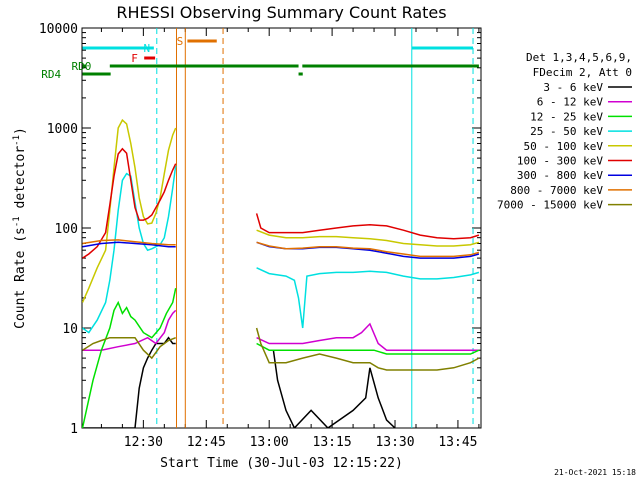 Image resolution: width=640 pixels, height=480 pixels. I want to click on x-axis-label: Start Time (30-Jul-03 12:15:22), so click(281, 463).